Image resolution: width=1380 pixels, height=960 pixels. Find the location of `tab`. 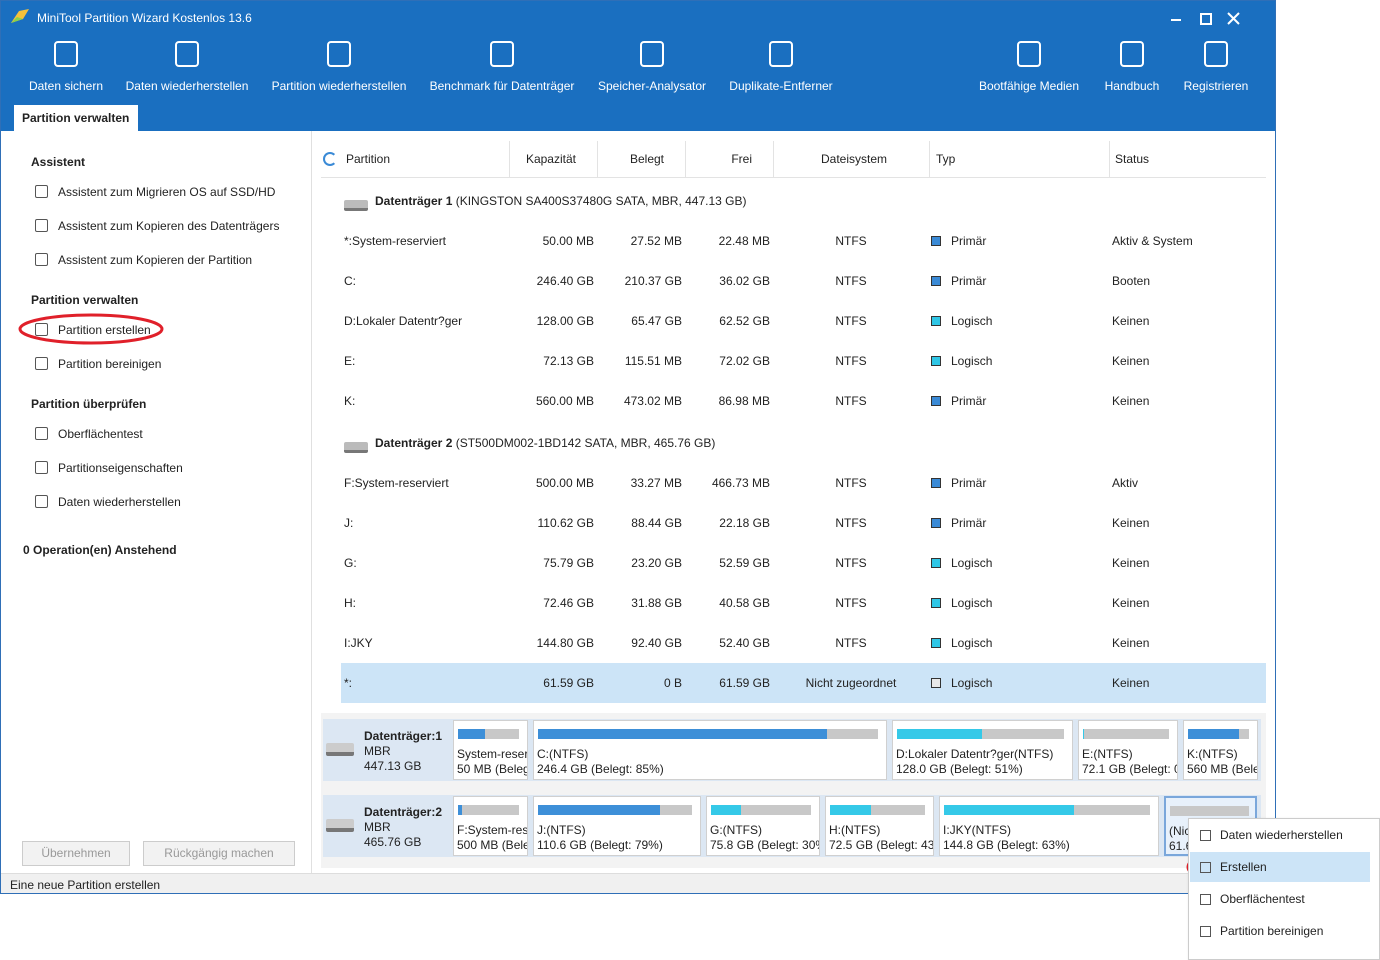

tab is located at coordinates (76, 118).